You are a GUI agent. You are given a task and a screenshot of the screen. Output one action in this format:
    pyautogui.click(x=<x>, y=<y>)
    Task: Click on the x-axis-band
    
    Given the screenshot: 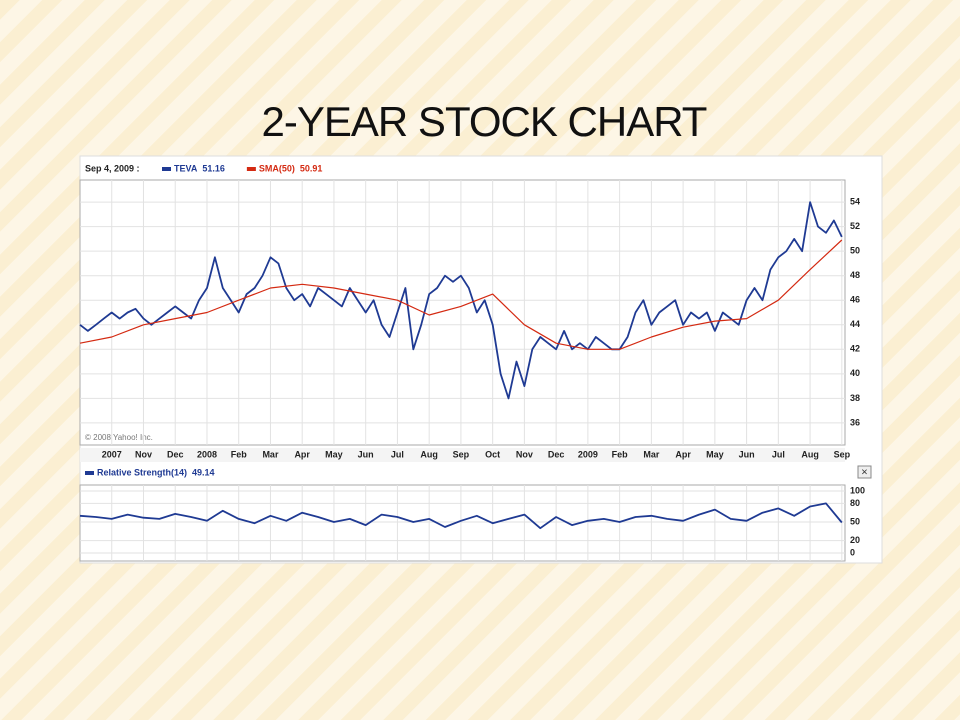 What is the action you would take?
    pyautogui.click(x=462, y=455)
    